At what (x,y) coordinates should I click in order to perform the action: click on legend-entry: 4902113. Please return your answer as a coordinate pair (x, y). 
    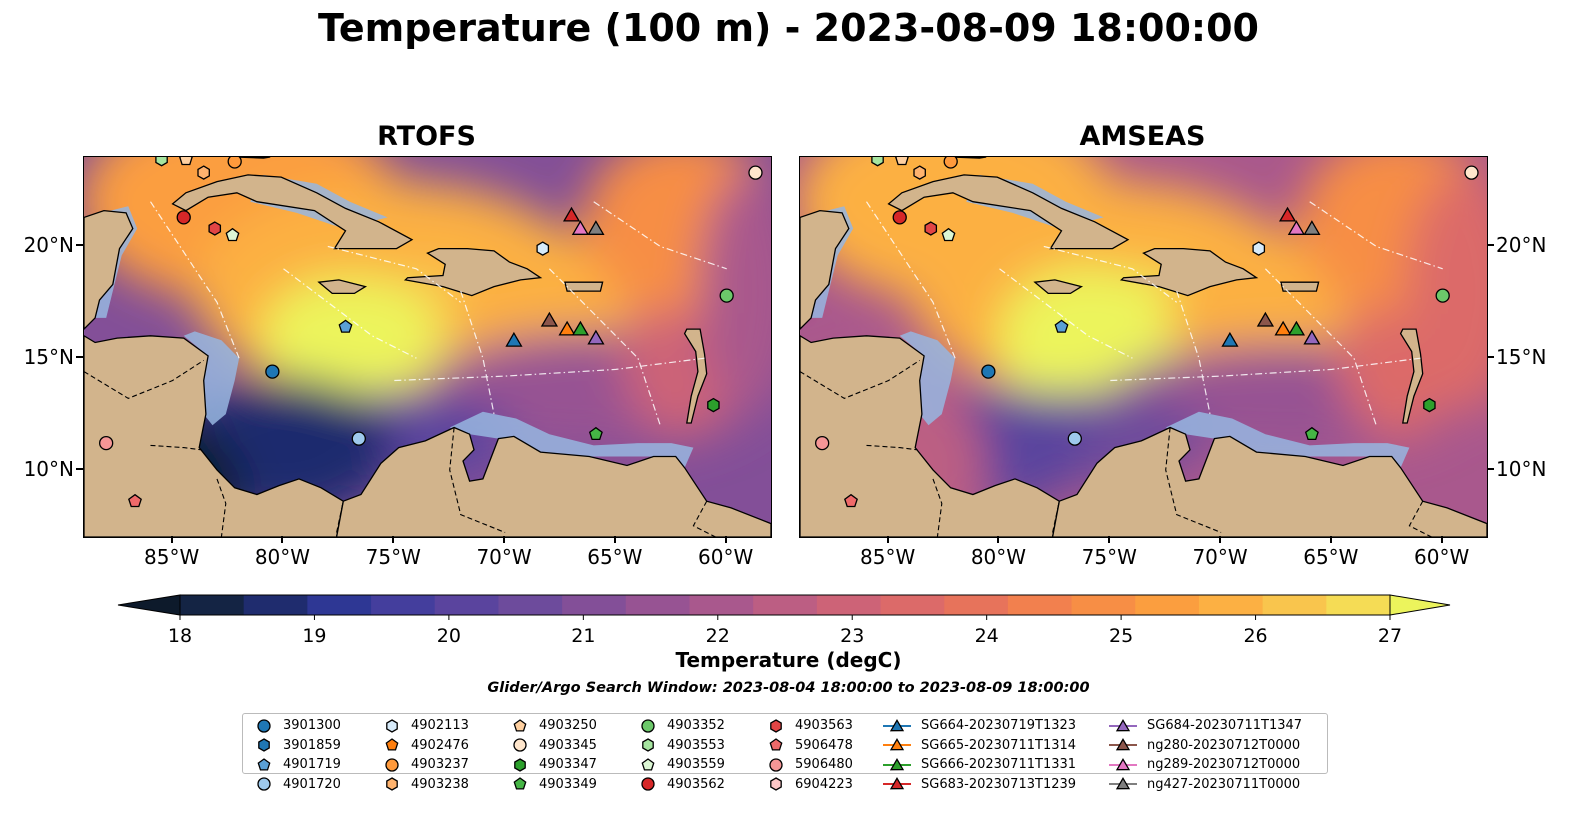
    Looking at the image, I should click on (426, 725).